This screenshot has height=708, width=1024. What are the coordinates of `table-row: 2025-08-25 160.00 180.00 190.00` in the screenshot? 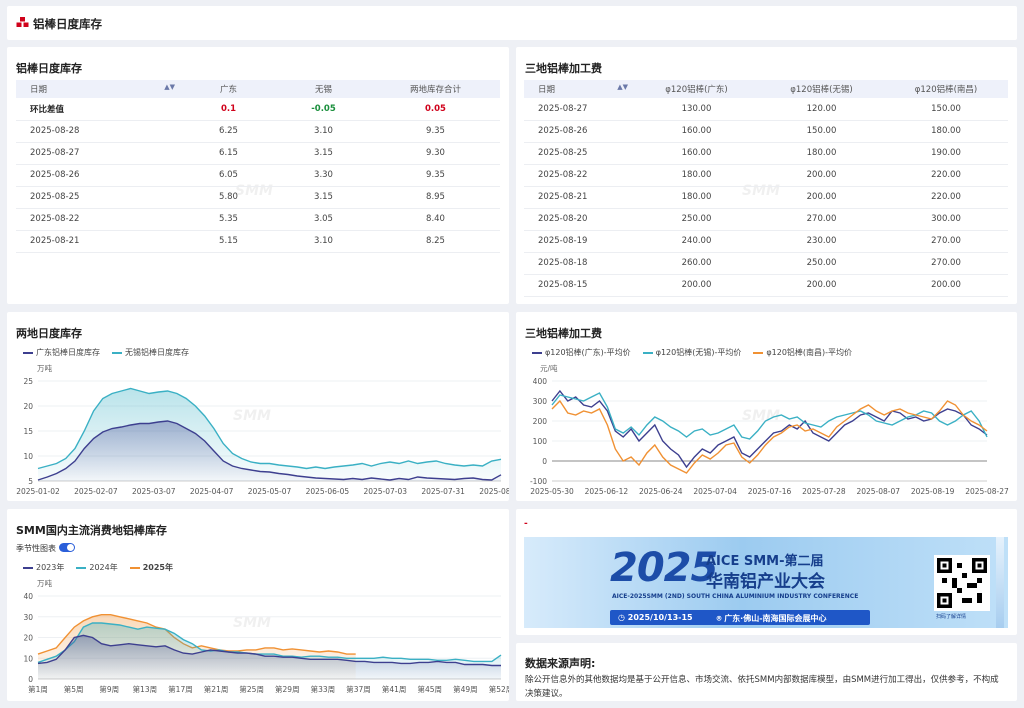 It's located at (766, 153).